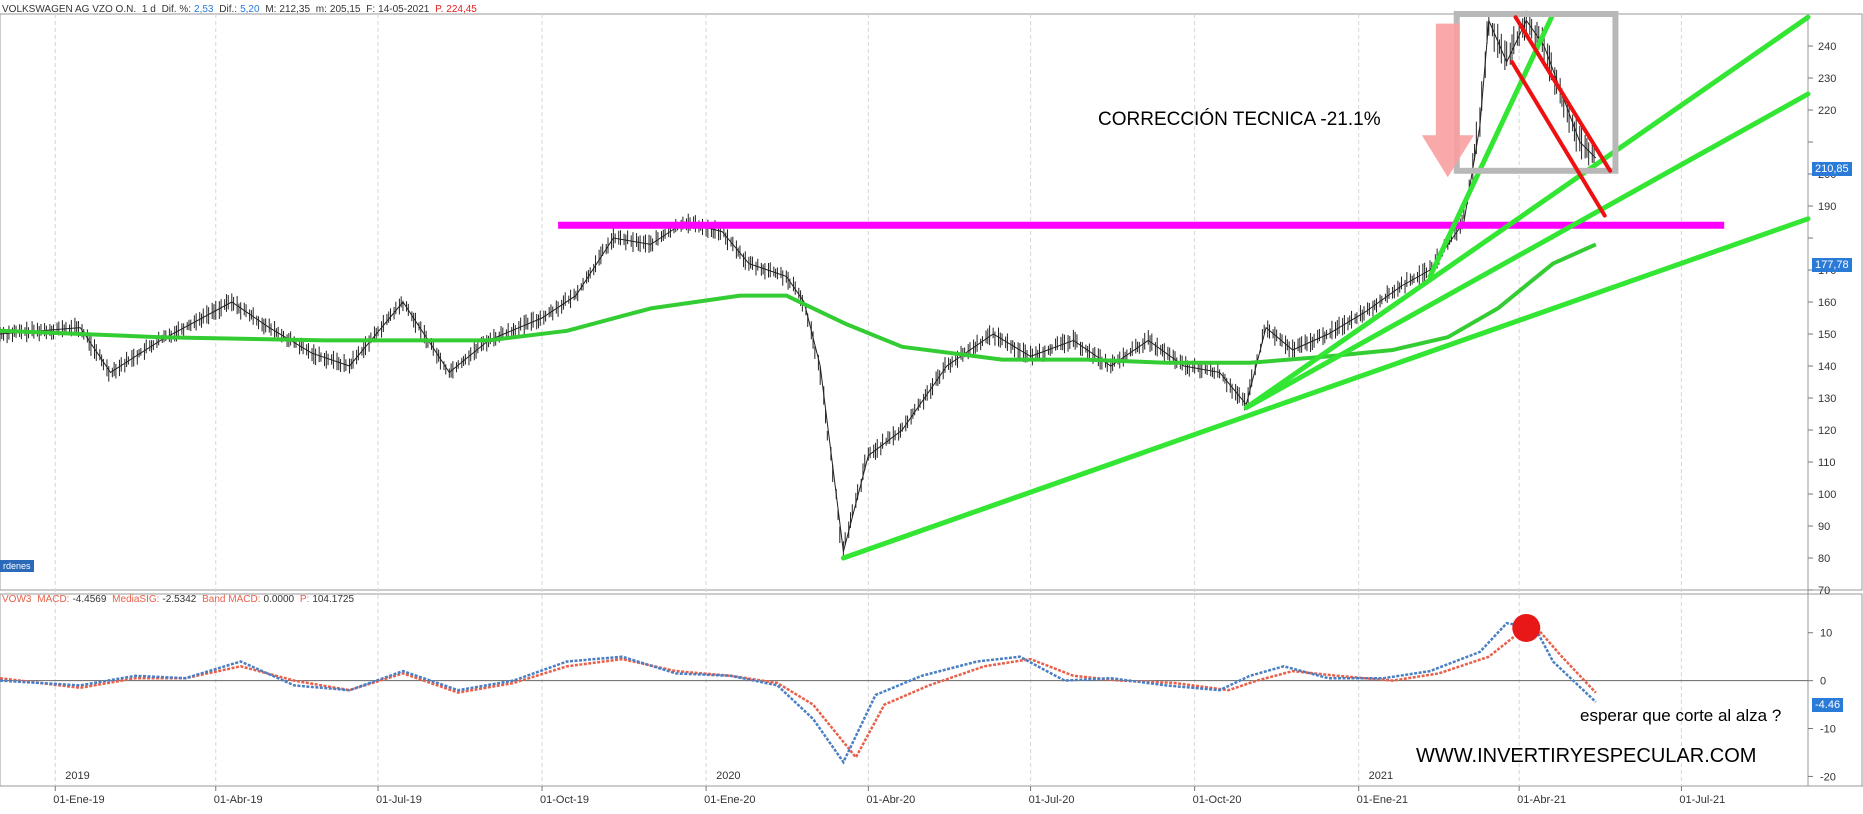 This screenshot has width=1863, height=814. I want to click on header-date: 14-05-2021, so click(404, 9).